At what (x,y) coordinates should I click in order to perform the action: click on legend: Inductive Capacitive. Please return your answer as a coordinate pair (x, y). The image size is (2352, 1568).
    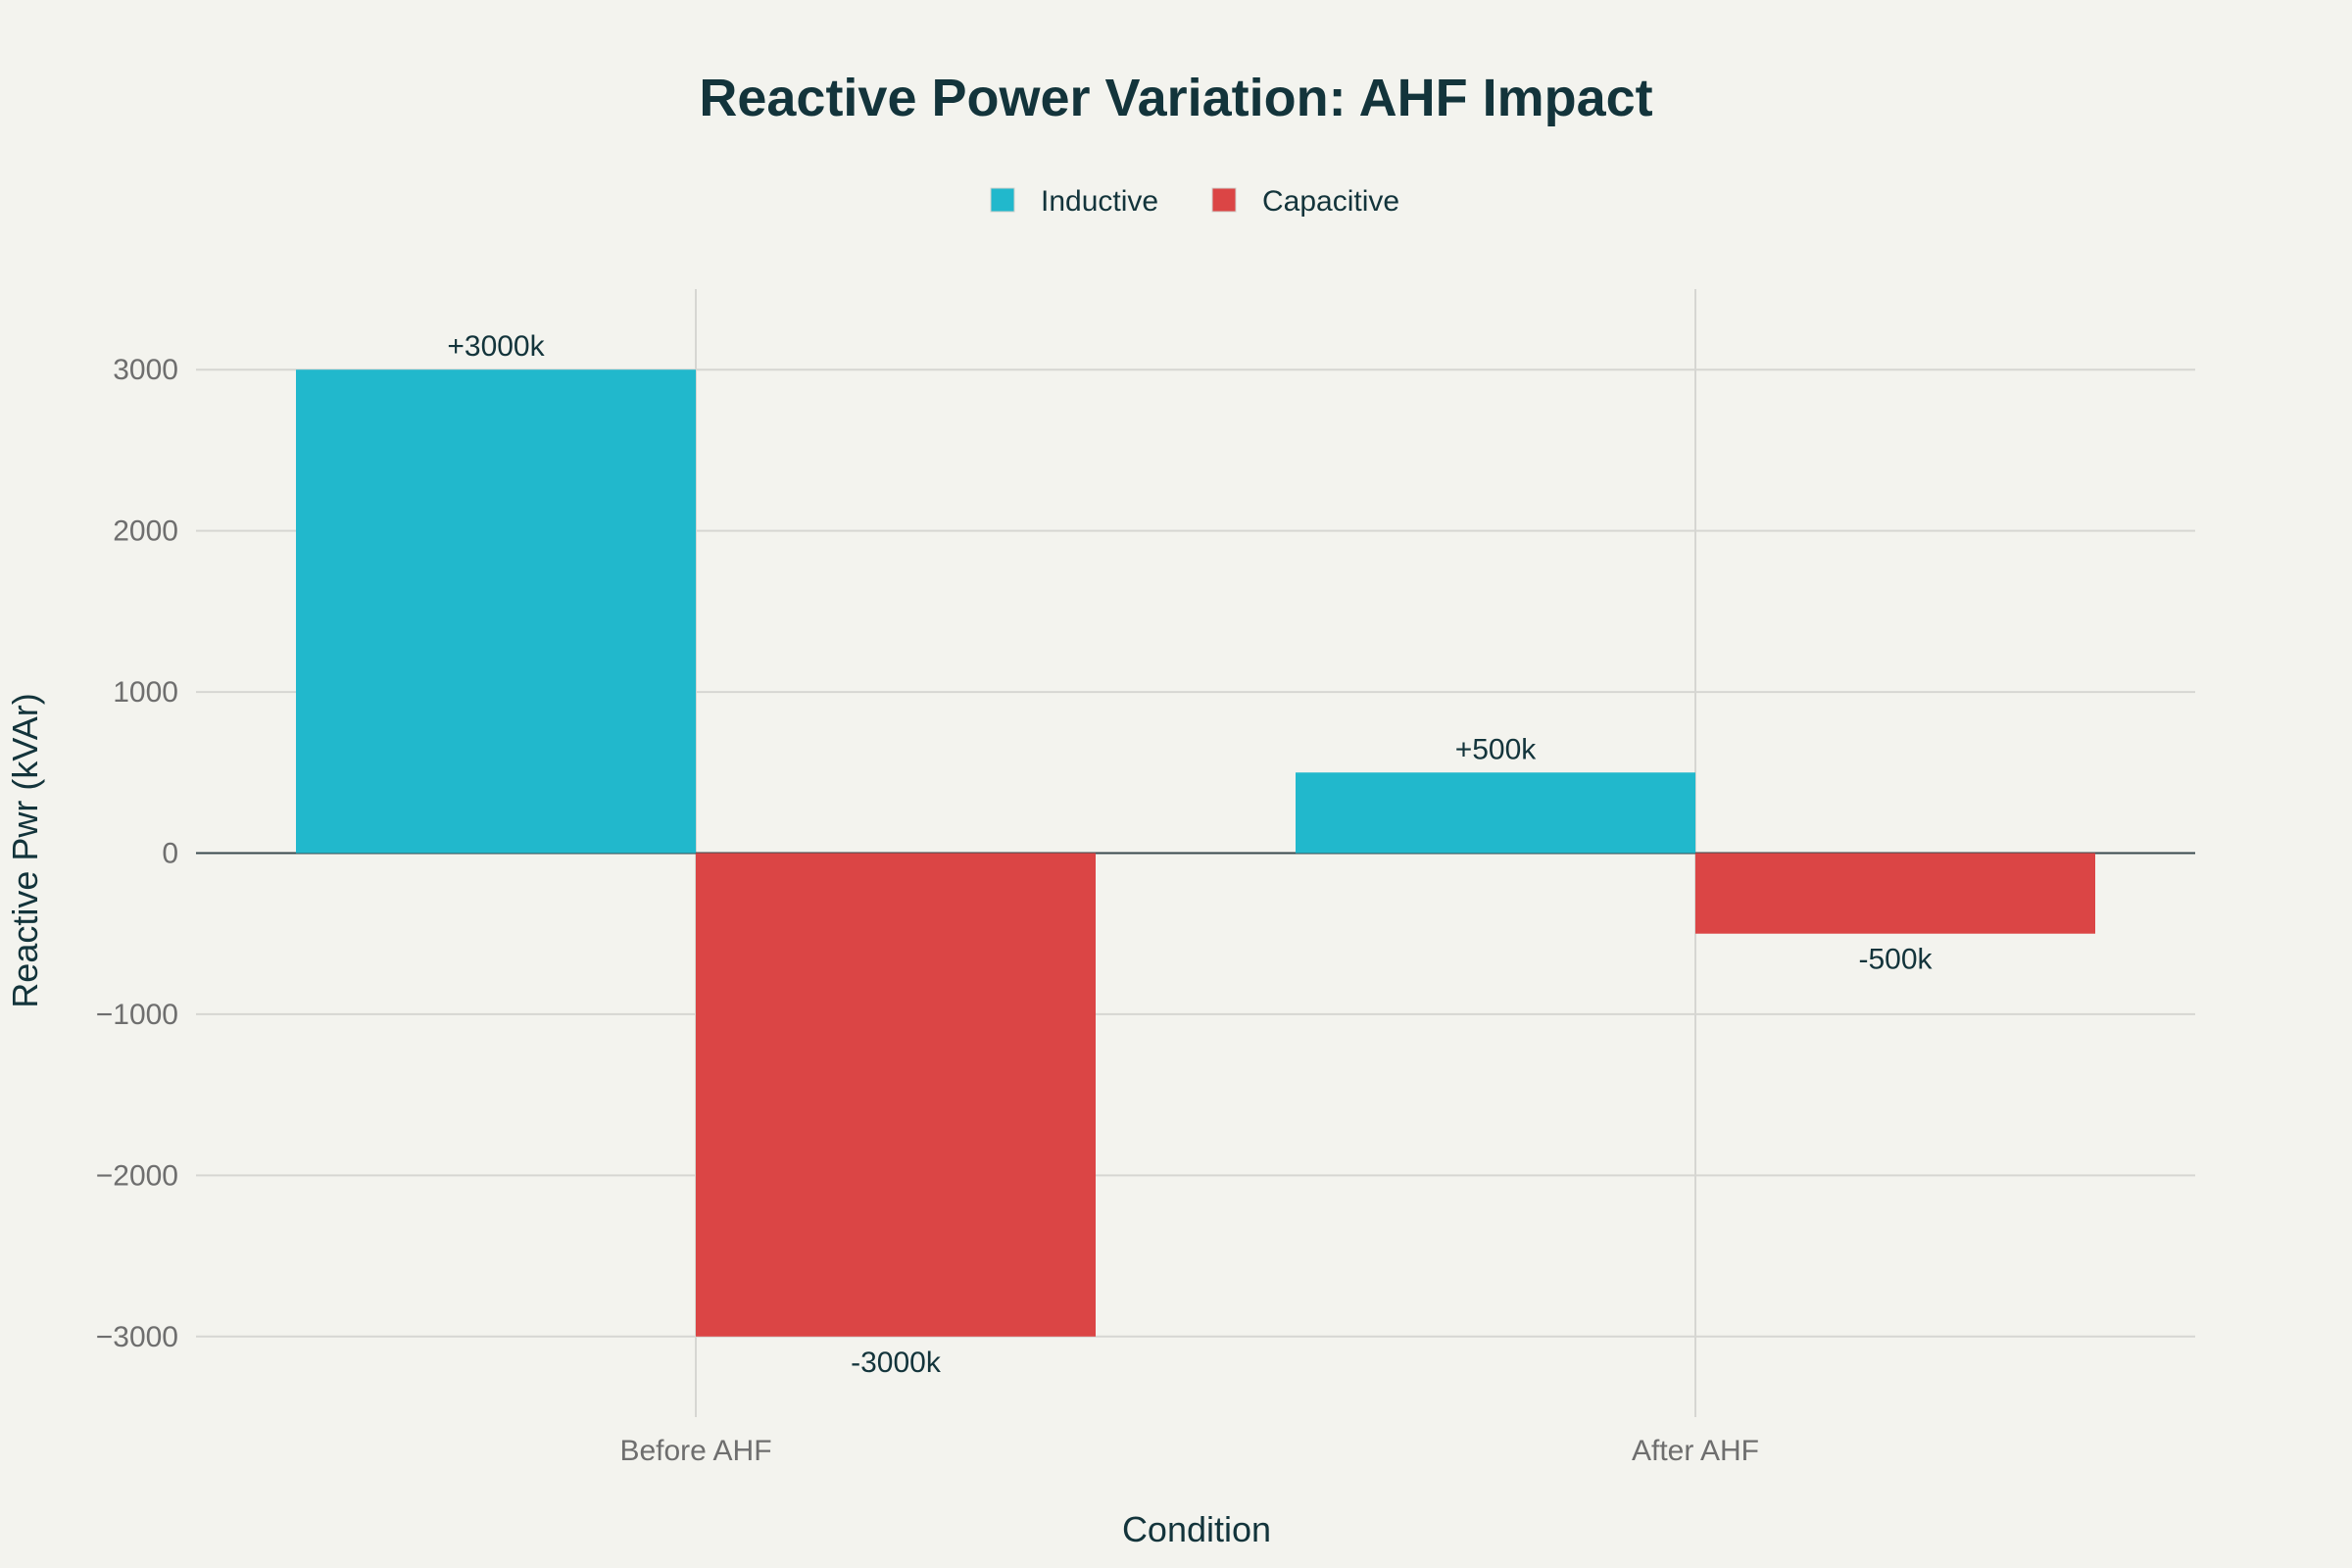
    Looking at the image, I should click on (1194, 201).